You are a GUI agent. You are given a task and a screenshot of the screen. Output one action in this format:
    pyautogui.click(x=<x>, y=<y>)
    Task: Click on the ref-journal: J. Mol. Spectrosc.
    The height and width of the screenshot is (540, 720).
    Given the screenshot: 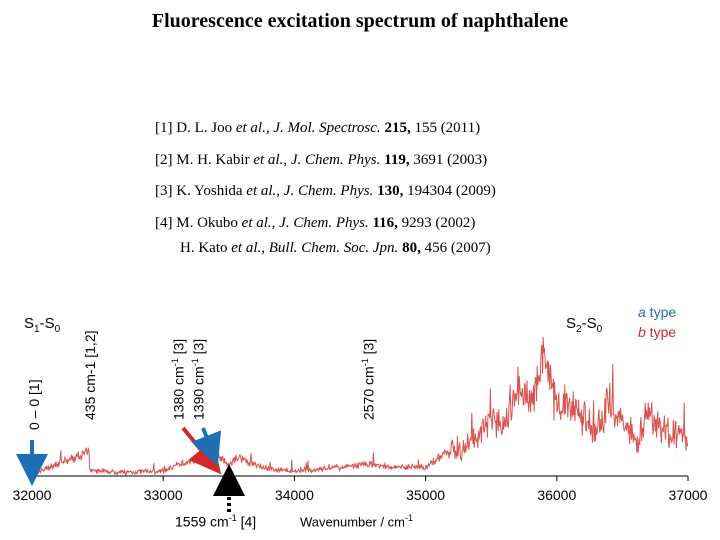 What is the action you would take?
    pyautogui.click(x=327, y=128)
    